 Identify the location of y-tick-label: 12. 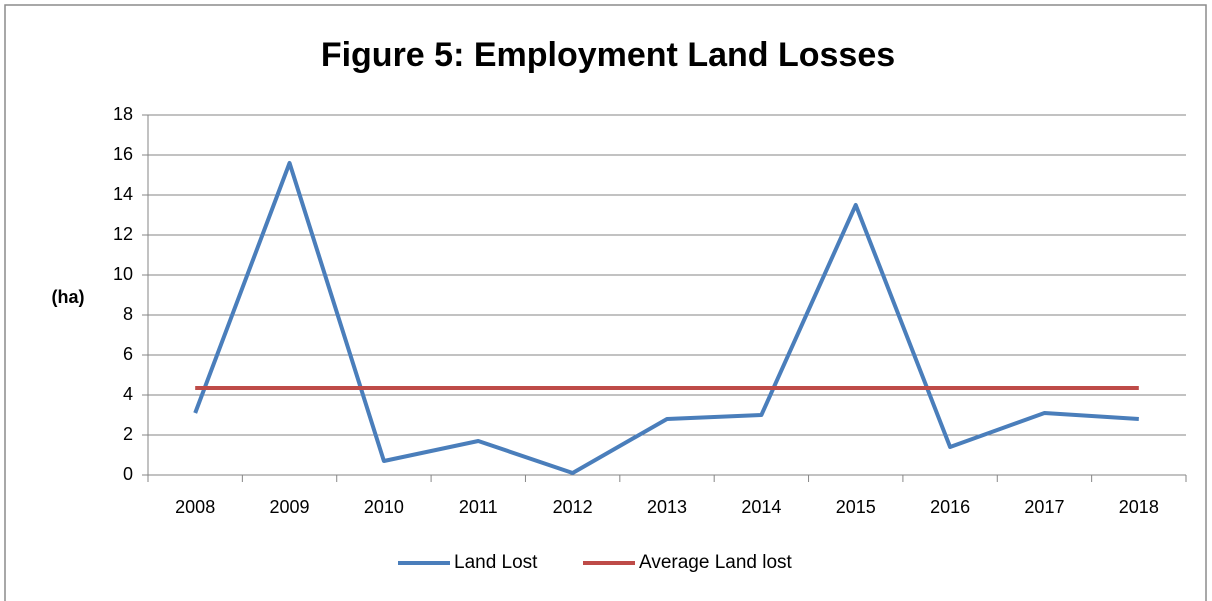
(123, 234).